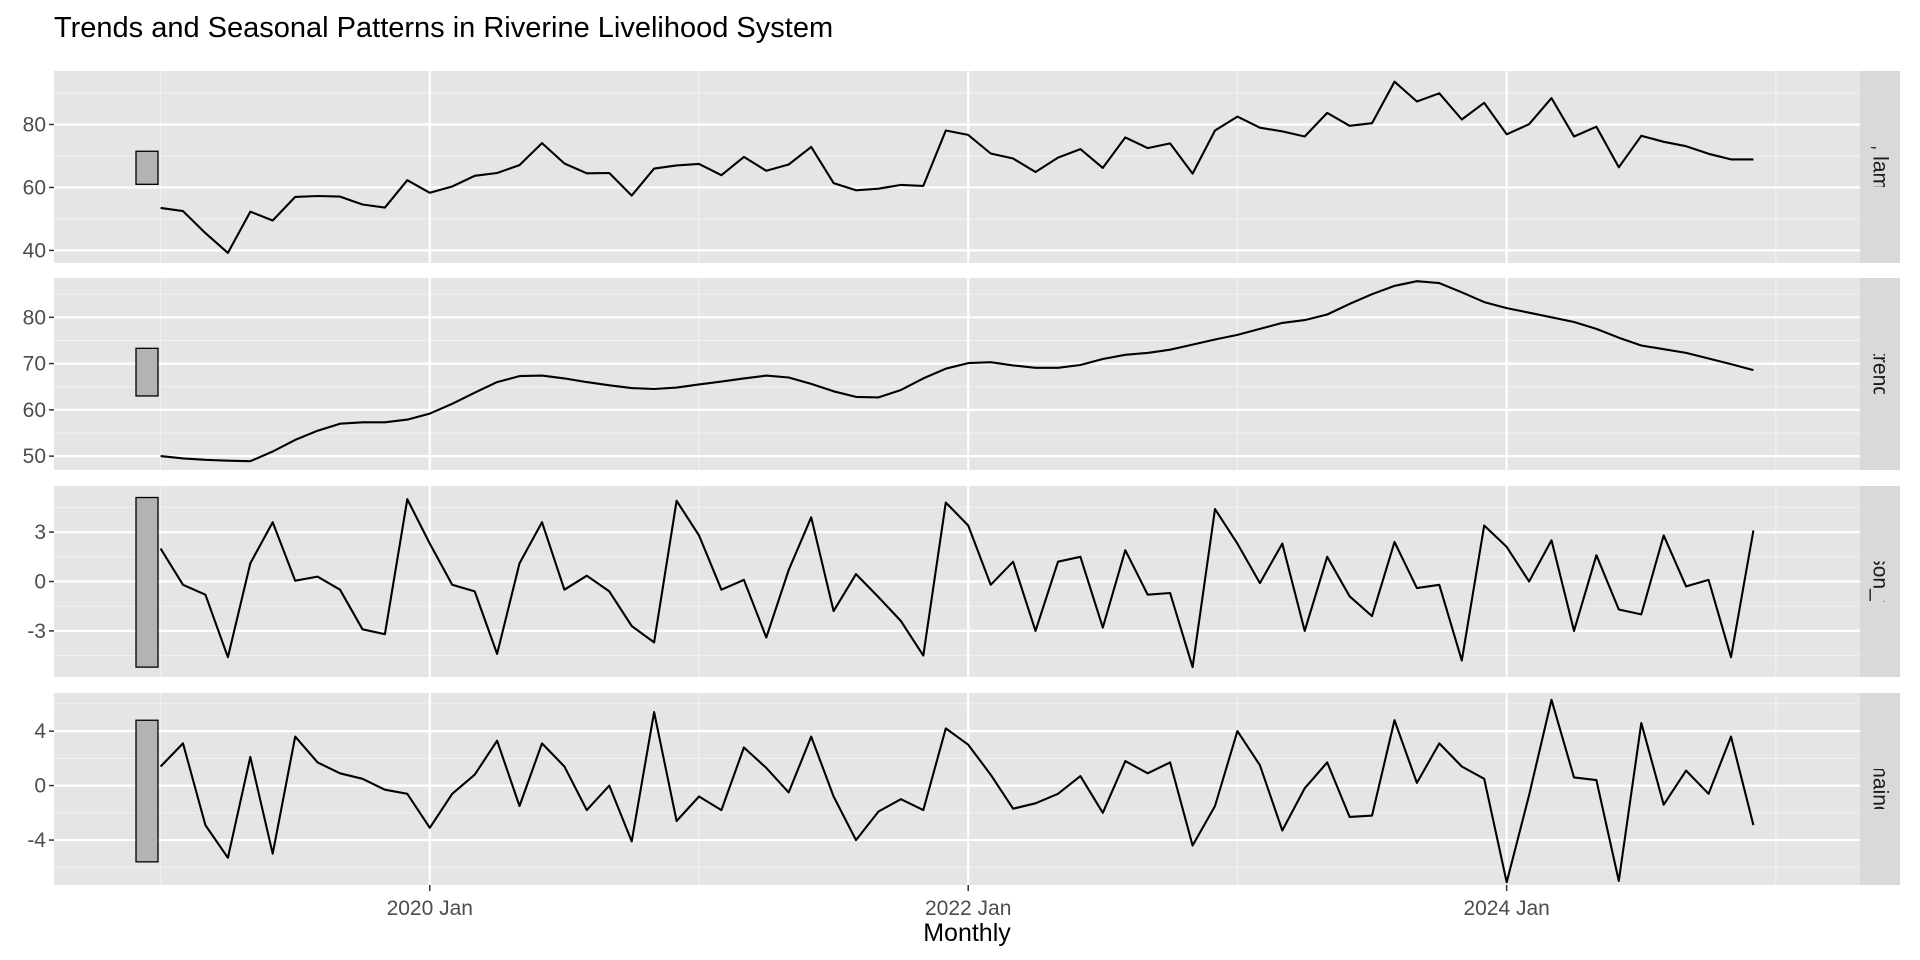 Image resolution: width=1920 pixels, height=960 pixels. What do you see at coordinates (968, 908) in the screenshot?
I see `x-tick-label: 2022 Jan` at bounding box center [968, 908].